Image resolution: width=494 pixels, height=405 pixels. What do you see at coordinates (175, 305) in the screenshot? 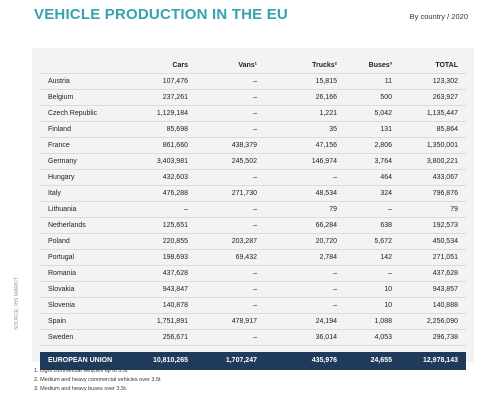
I see `cell: 140,878` at bounding box center [175, 305].